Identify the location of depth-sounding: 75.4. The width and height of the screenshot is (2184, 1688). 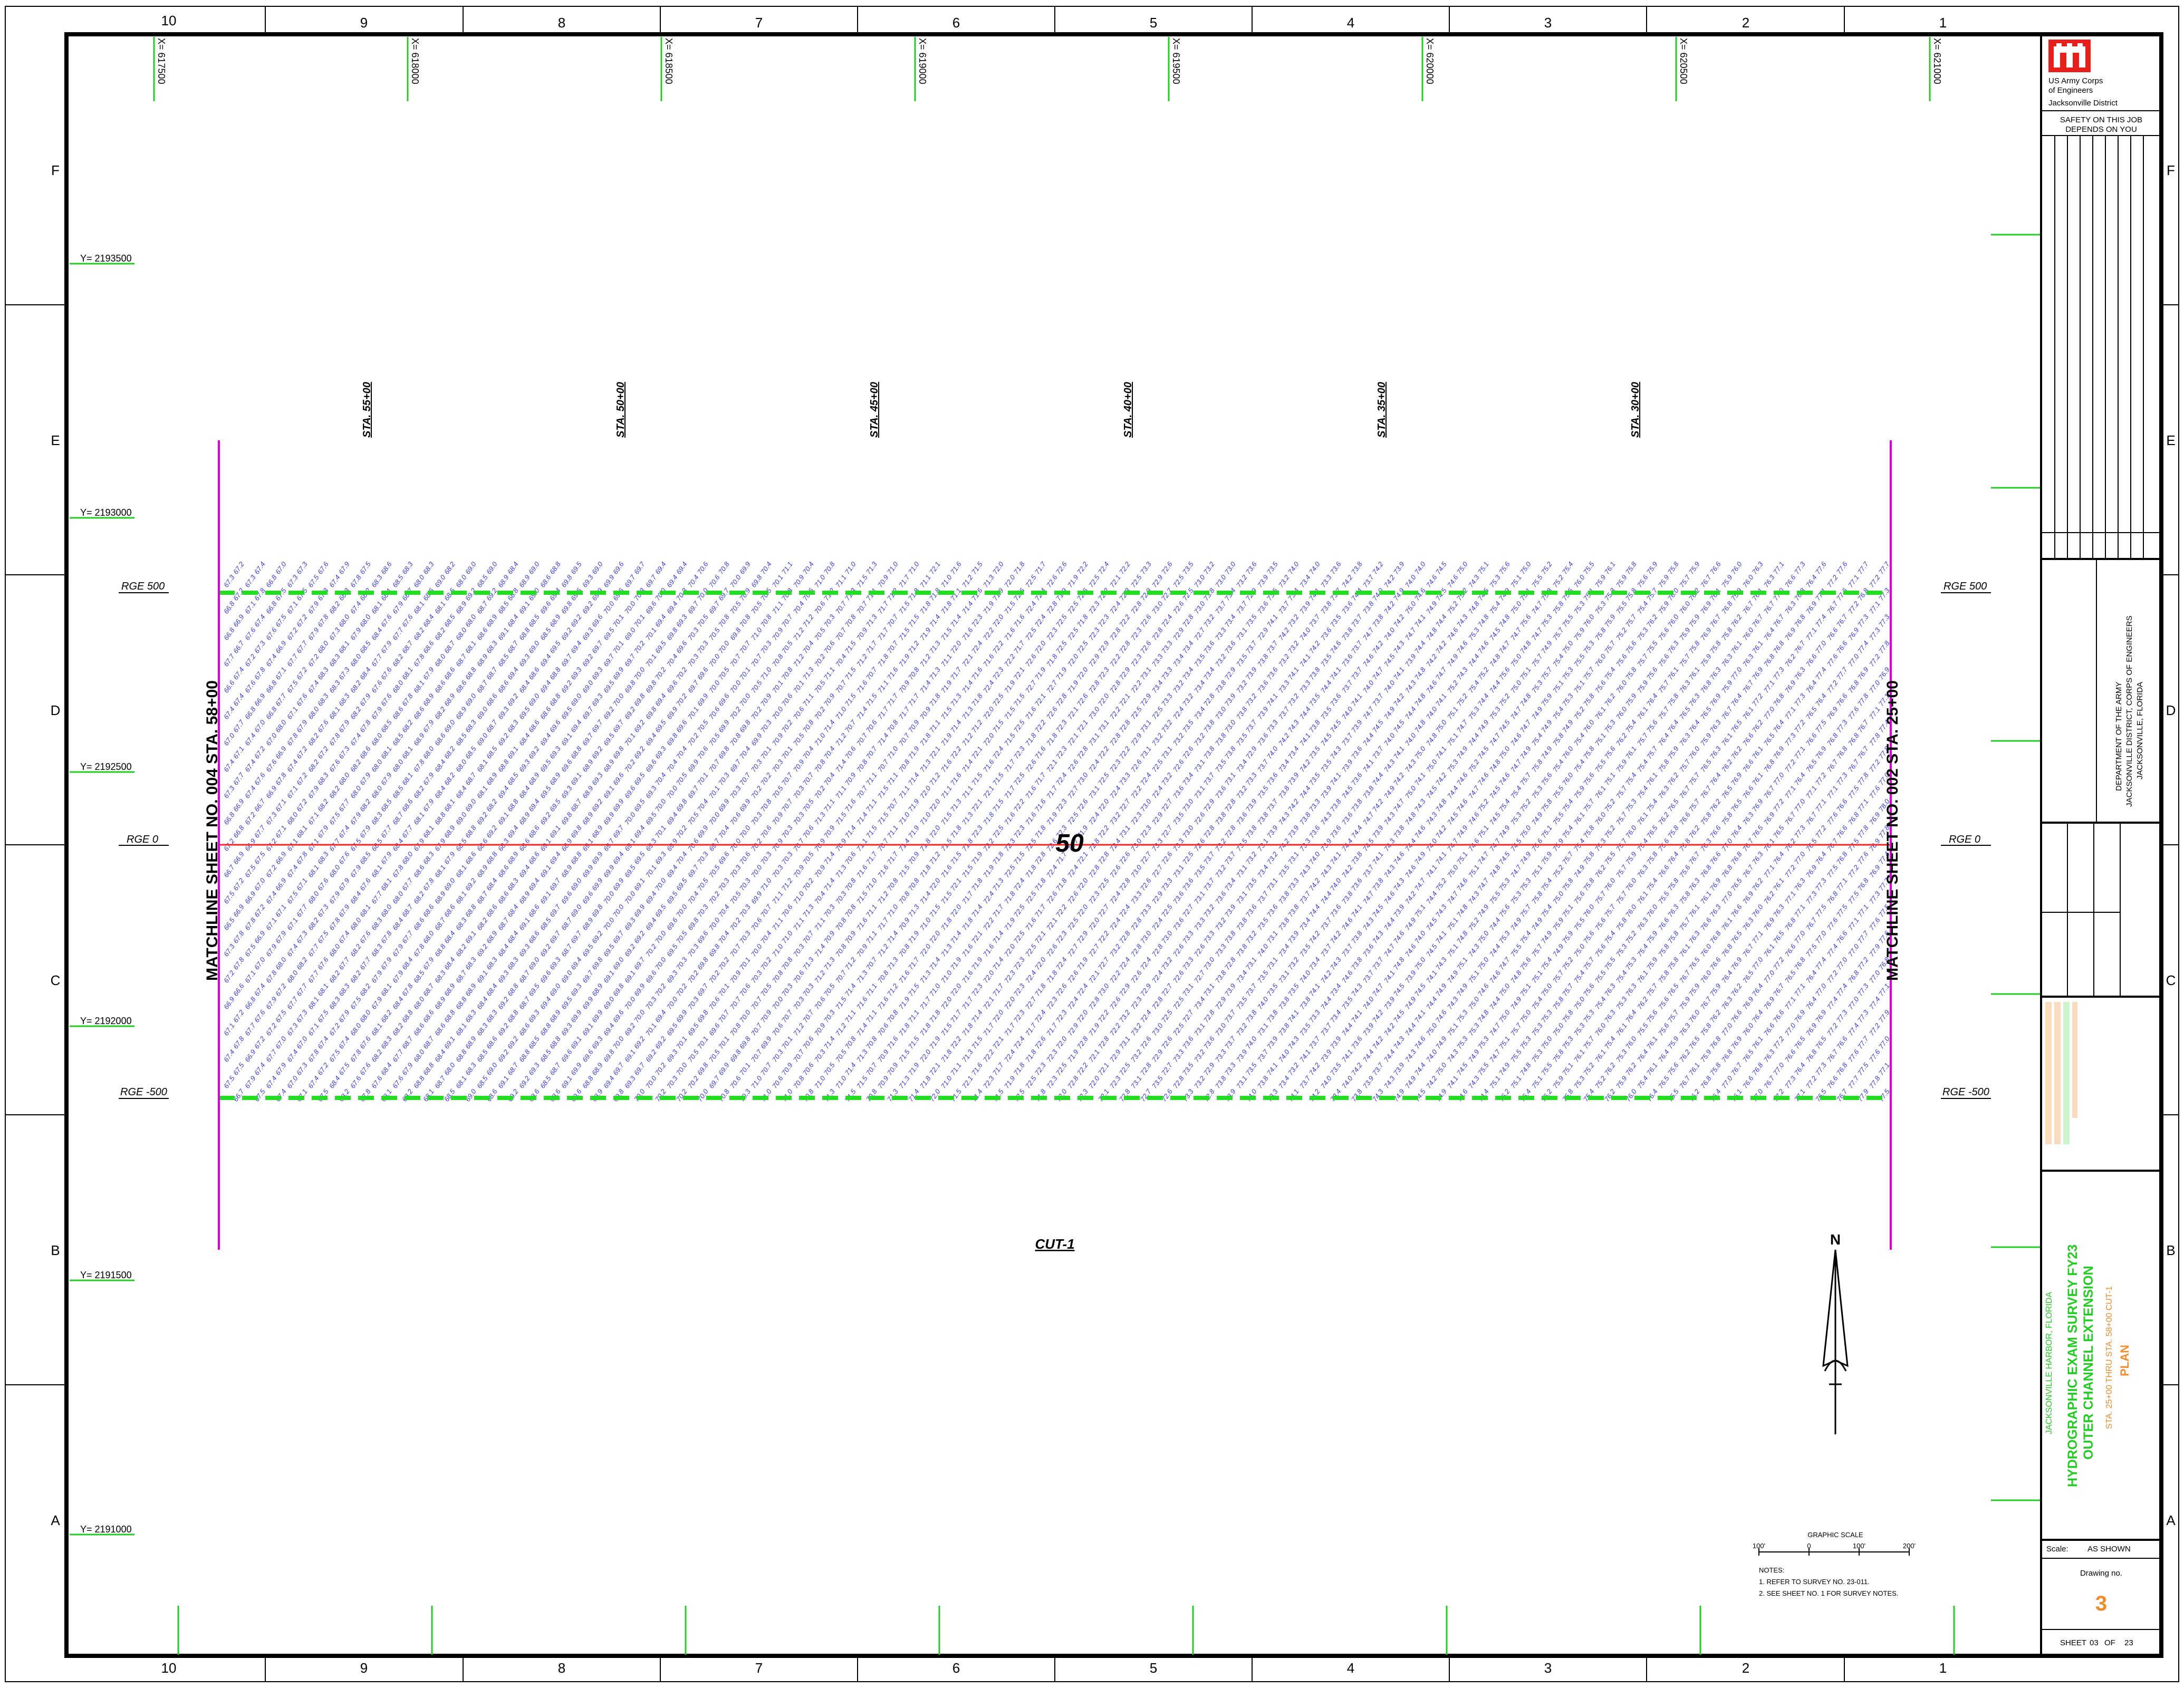
(1579, 976).